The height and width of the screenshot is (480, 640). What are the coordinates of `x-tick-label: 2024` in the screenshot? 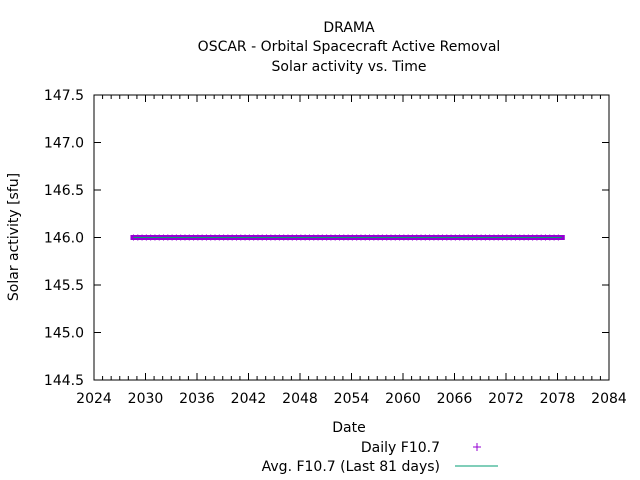 It's located at (94, 399).